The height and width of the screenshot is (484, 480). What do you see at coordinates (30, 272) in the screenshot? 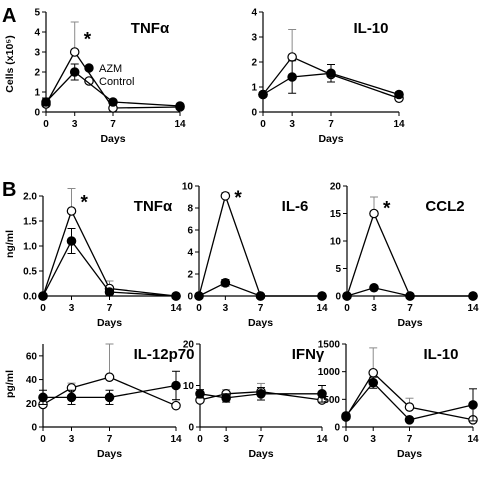
I see `y-tick-label: 0.5` at bounding box center [30, 272].